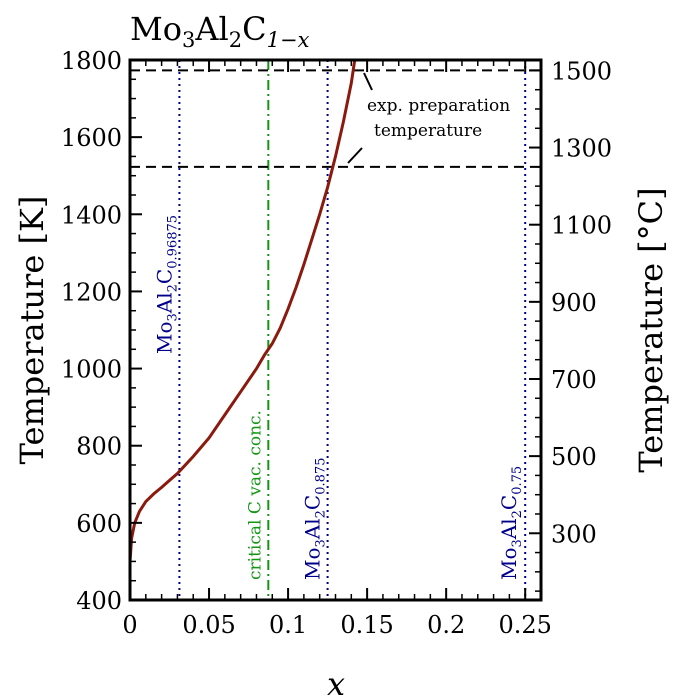 This screenshot has height=698, width=680. I want to click on annotation-line-2: temperature, so click(428, 131).